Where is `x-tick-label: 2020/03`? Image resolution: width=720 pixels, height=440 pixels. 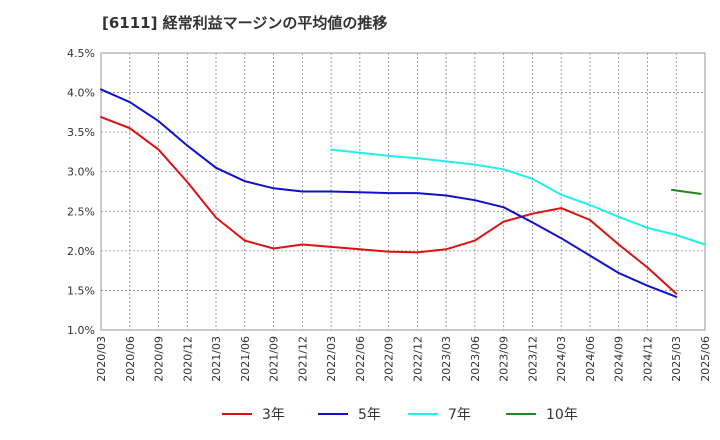 x-tick-label: 2020/03 is located at coordinates (101, 359).